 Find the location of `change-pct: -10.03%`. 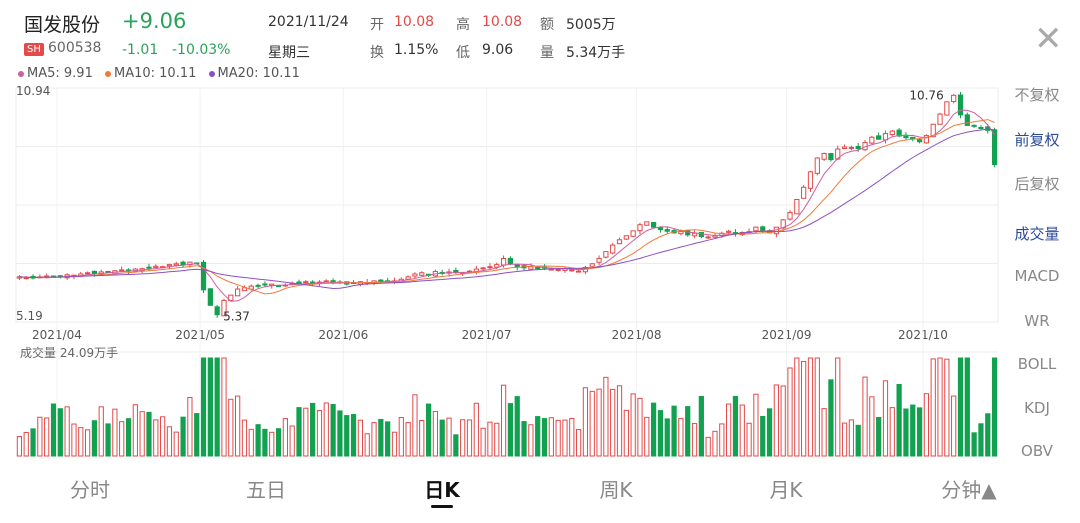

change-pct: -10.03% is located at coordinates (201, 50).